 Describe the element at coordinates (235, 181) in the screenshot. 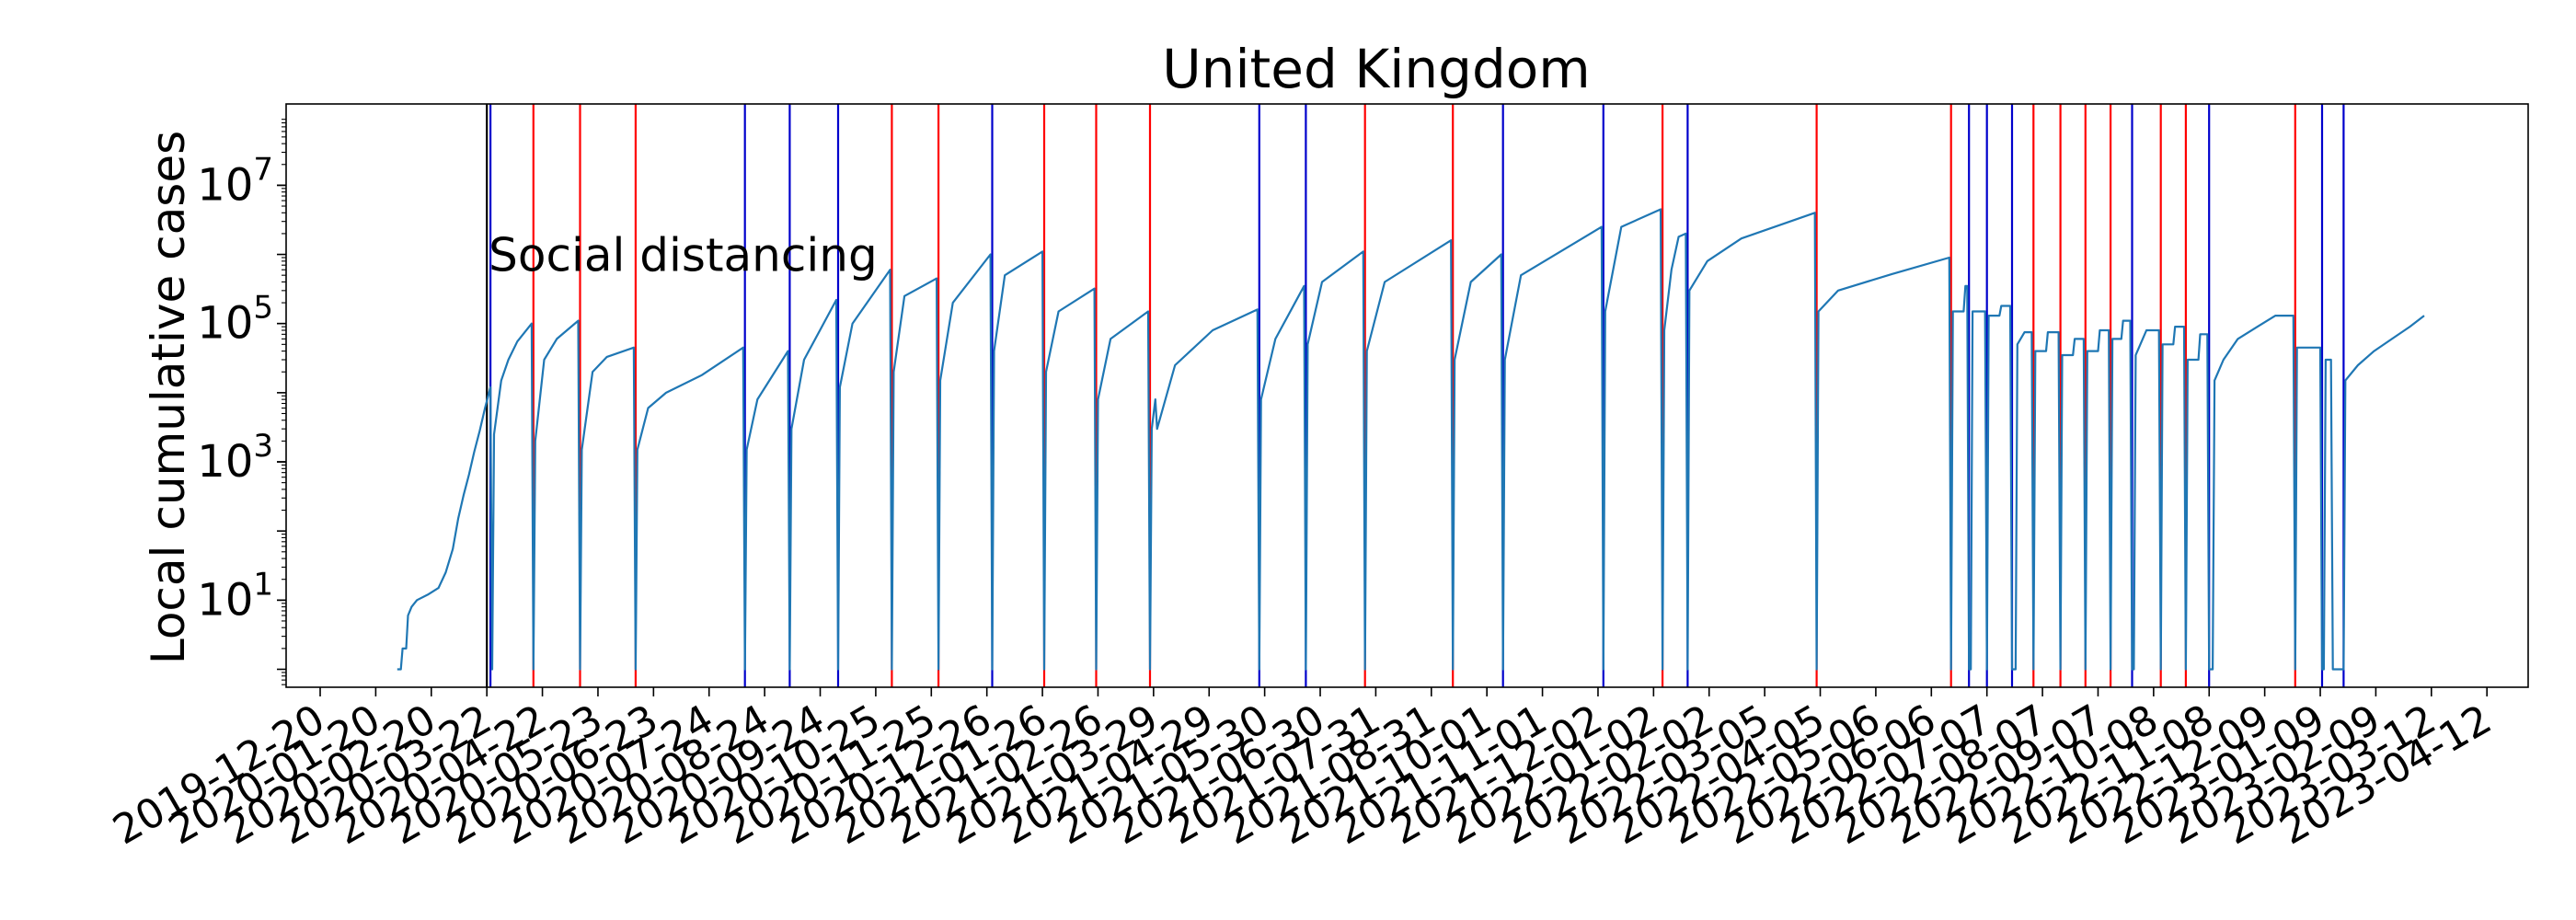

I see `y-tick-label: 10⁷` at that location.